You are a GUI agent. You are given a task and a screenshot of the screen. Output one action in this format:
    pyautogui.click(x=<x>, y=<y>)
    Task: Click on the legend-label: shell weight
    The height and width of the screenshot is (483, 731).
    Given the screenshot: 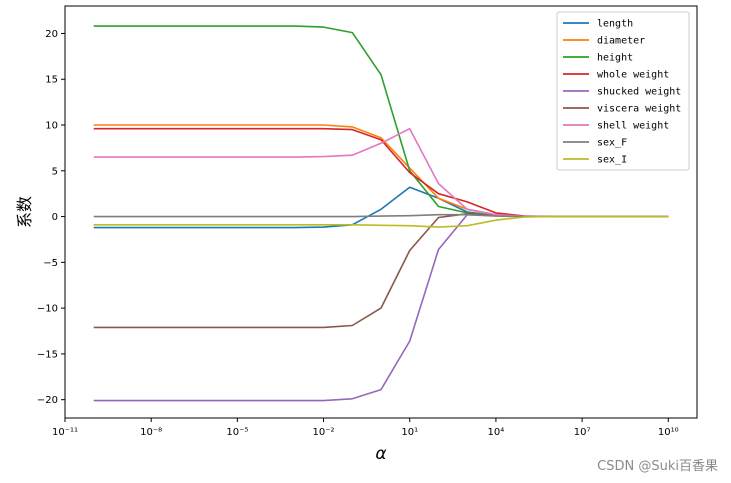 What is the action you would take?
    pyautogui.click(x=633, y=126)
    